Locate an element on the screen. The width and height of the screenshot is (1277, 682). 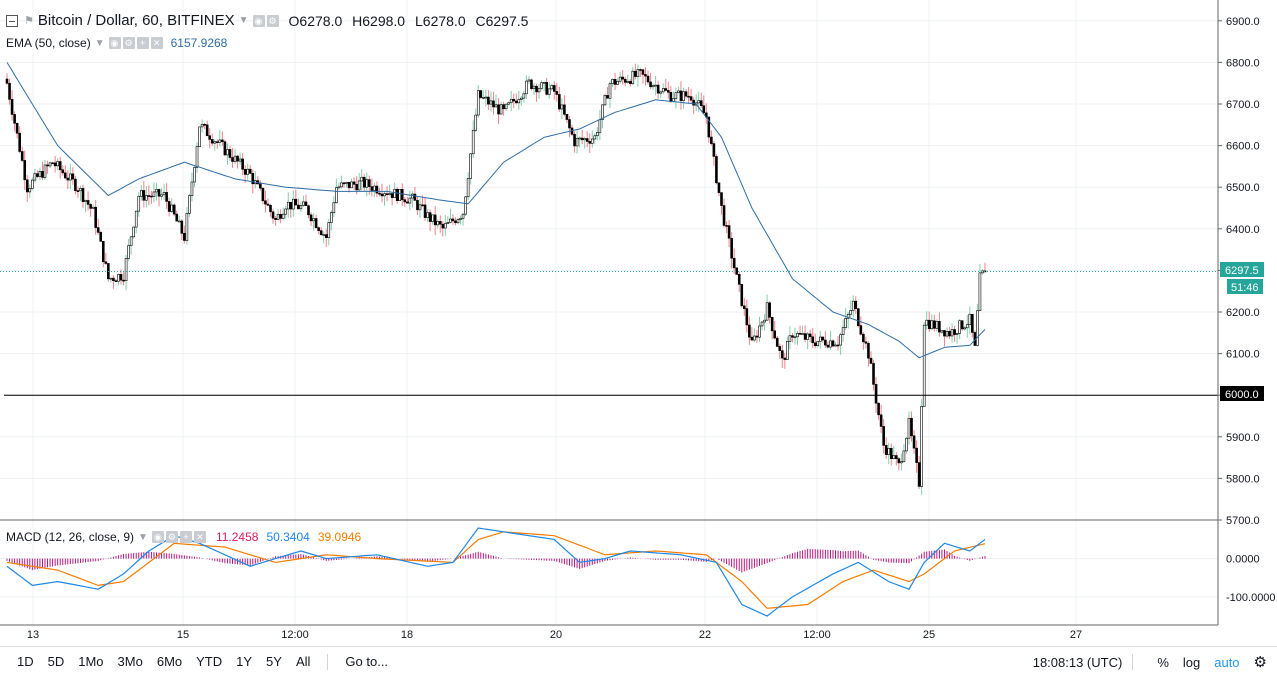
range-button-6mo: 6Mo is located at coordinates (169, 661).